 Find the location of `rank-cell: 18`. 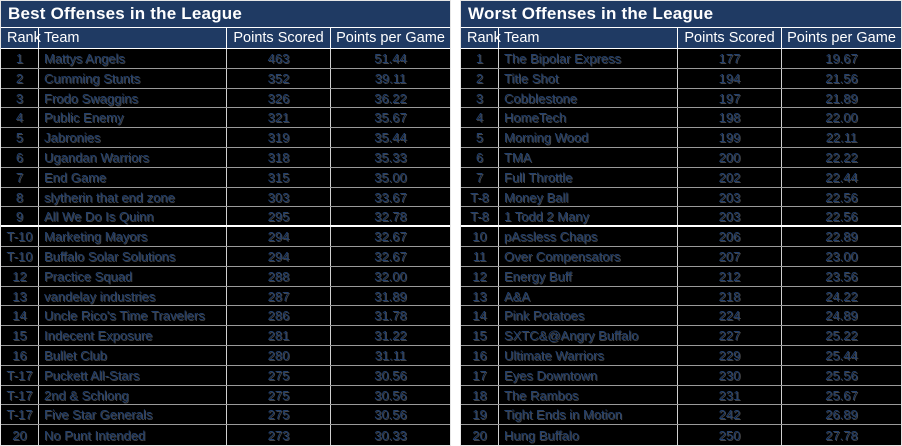

rank-cell: 18 is located at coordinates (480, 395).